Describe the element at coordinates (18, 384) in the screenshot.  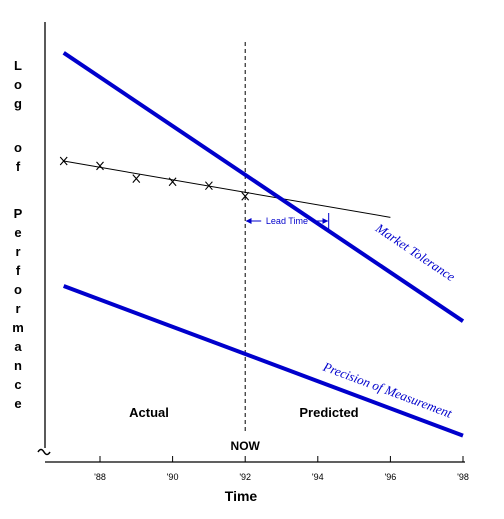
I see `y-axis-label-letter: c` at that location.